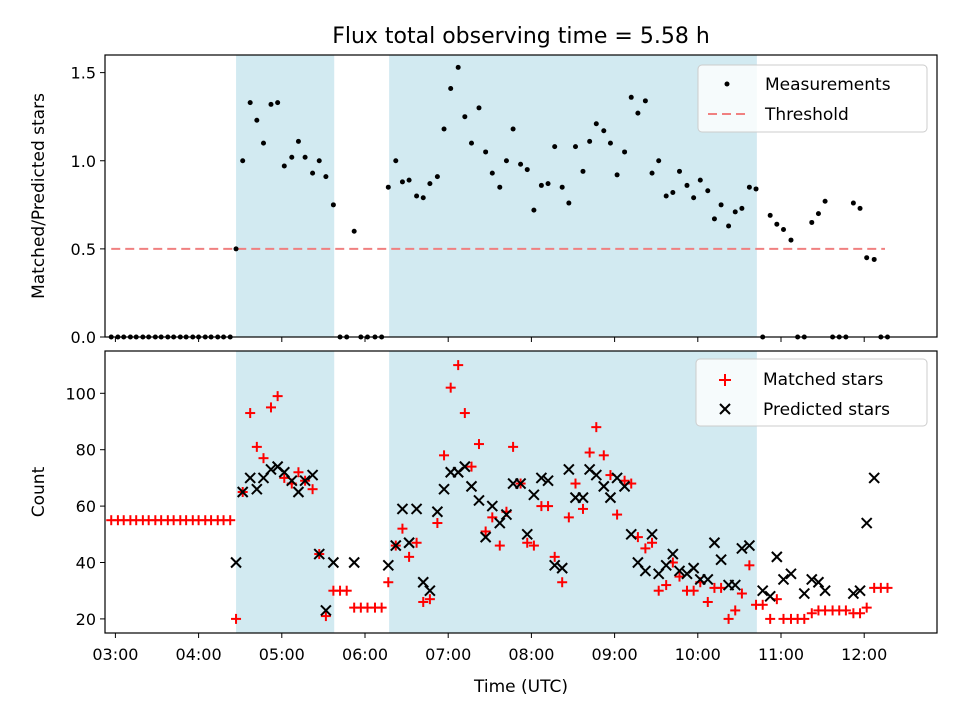 This screenshot has height=720, width=960. Describe the element at coordinates (83, 161) in the screenshot. I see `y-tick-label: 1.0` at that location.